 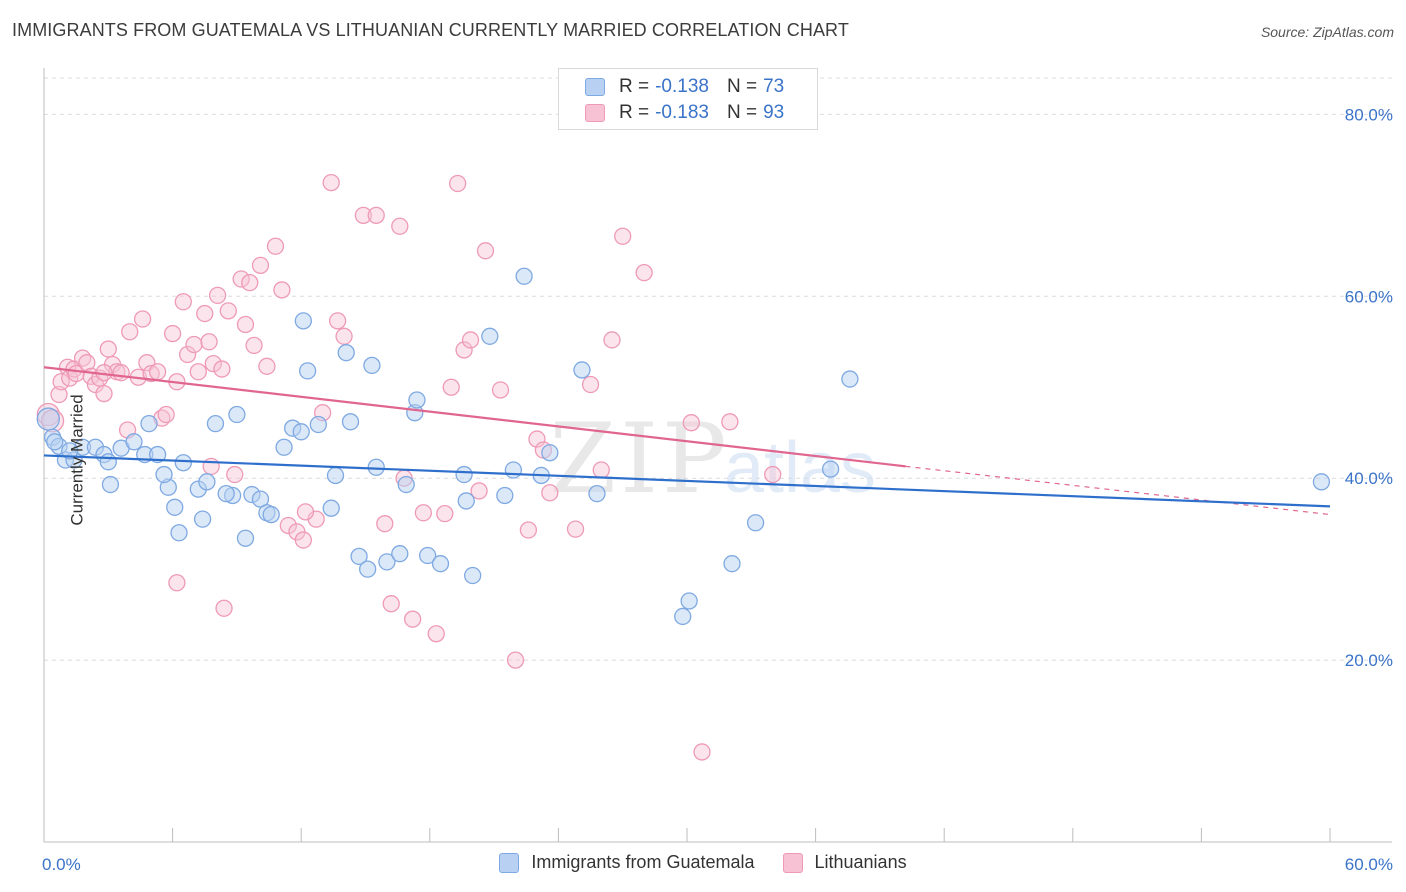 I want to click on x-tick-label: 60.0%, so click(x=1369, y=864).